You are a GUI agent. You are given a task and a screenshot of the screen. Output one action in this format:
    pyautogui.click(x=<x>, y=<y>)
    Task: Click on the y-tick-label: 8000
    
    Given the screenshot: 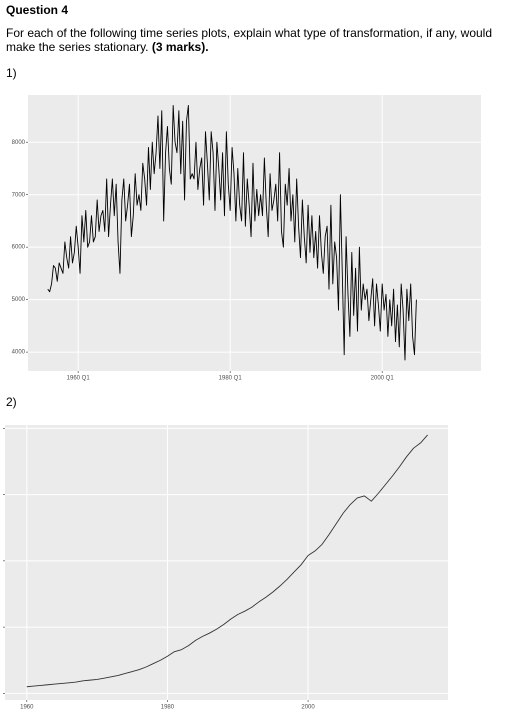 What is the action you would take?
    pyautogui.click(x=19, y=143)
    